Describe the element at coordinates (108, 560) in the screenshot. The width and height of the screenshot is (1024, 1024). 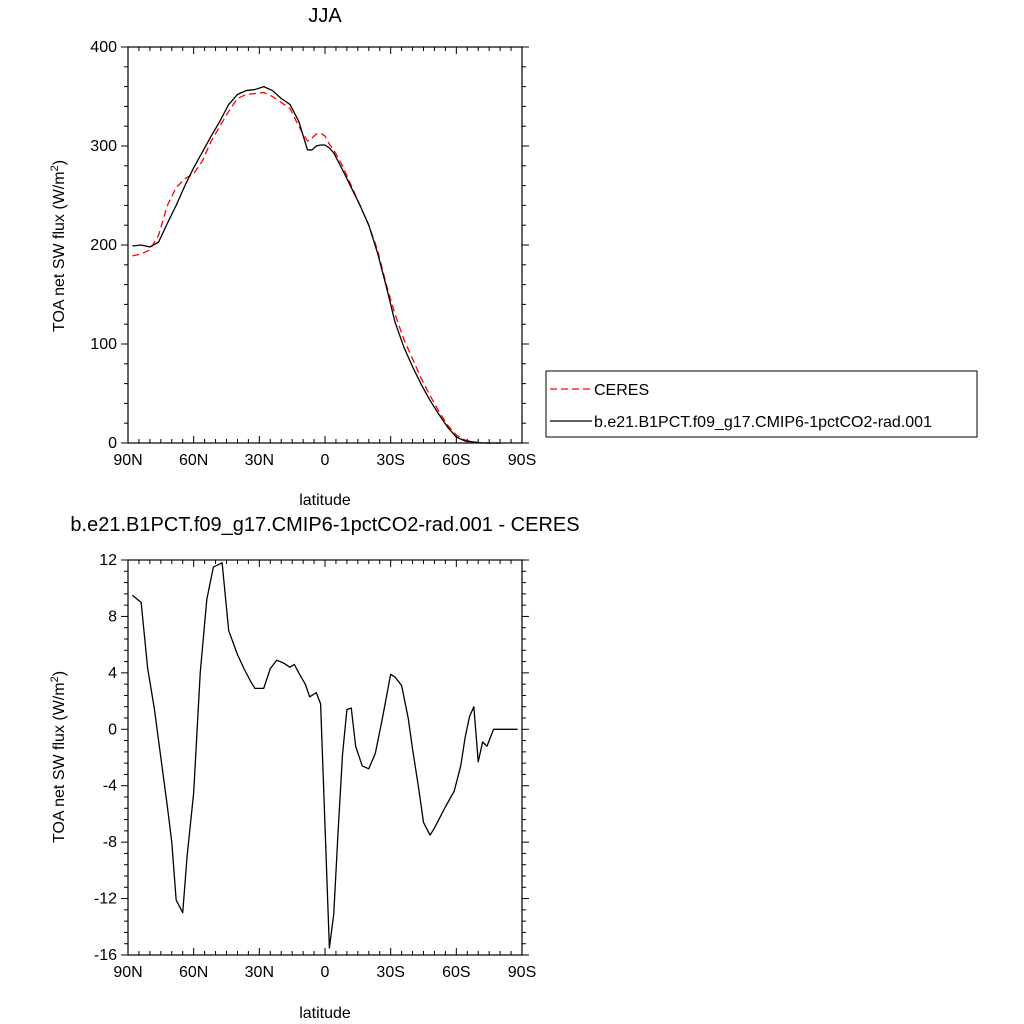
I see `bottom-y-tick-label: 12` at that location.